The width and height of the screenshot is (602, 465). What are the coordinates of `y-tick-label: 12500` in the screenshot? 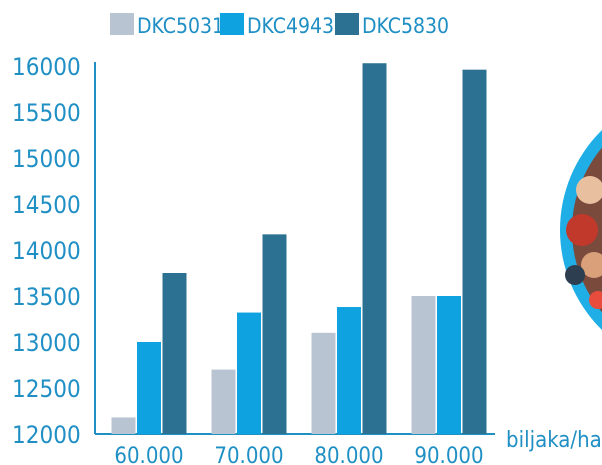 It's located at (46, 389).